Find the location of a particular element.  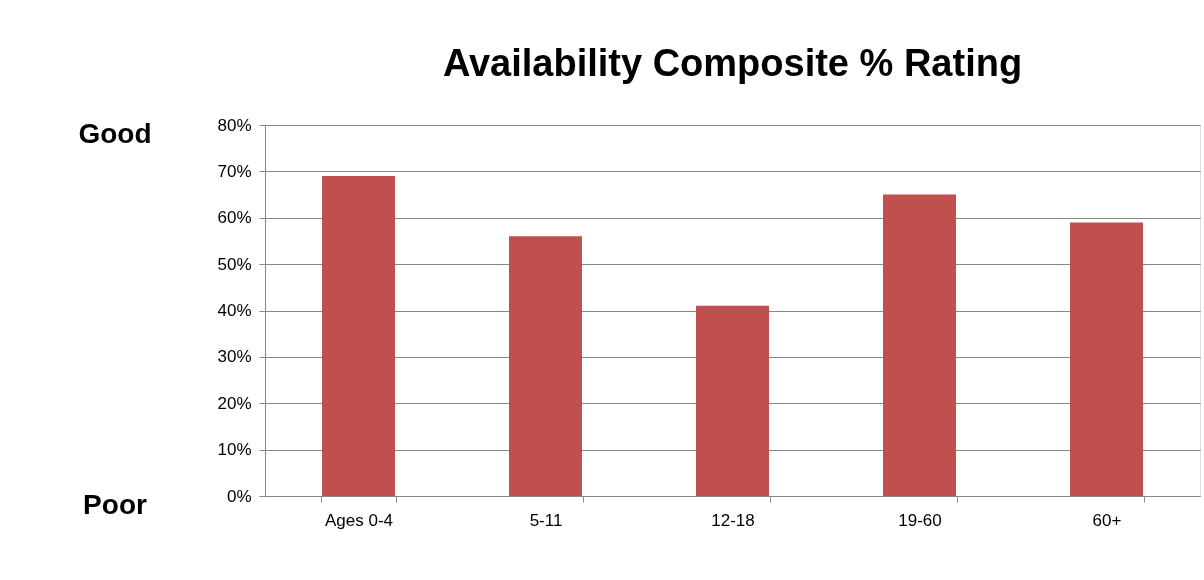

x-tick-label: 60+ is located at coordinates (1107, 520).